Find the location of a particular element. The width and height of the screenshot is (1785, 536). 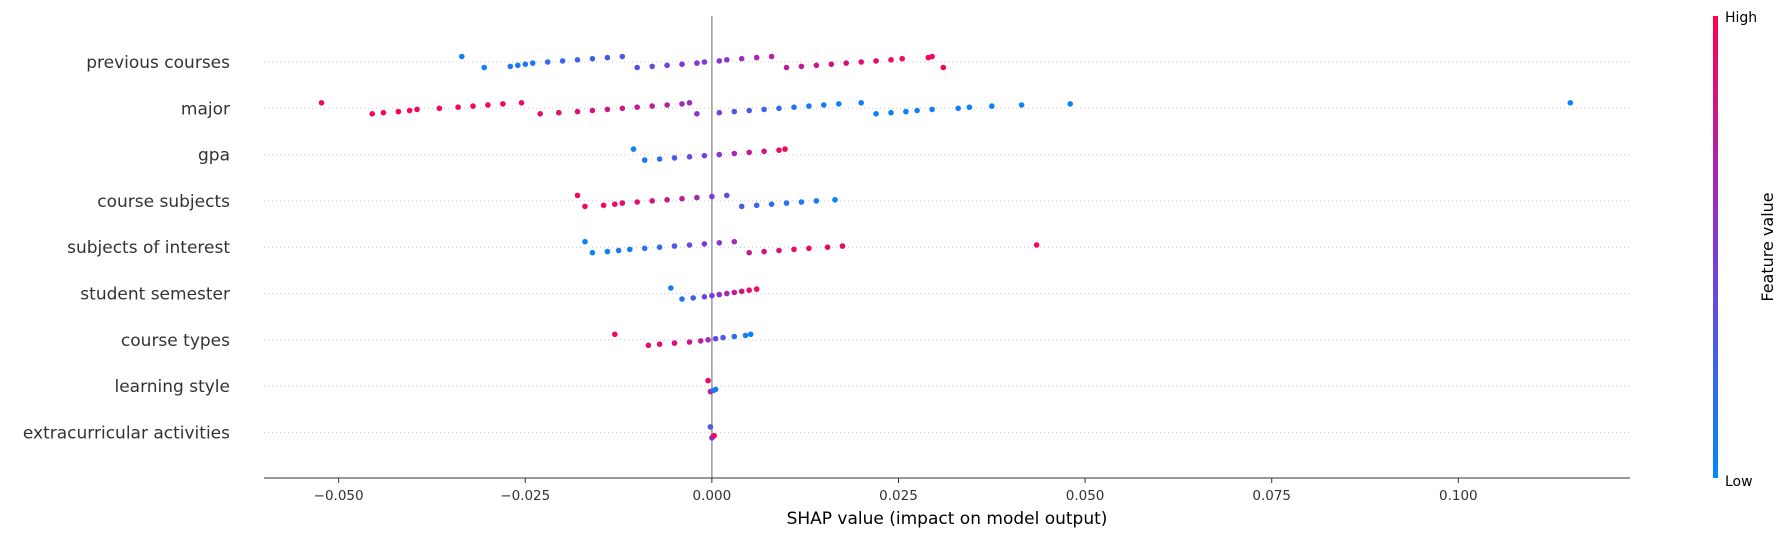

x-tick-label: 0.050 is located at coordinates (1085, 496).